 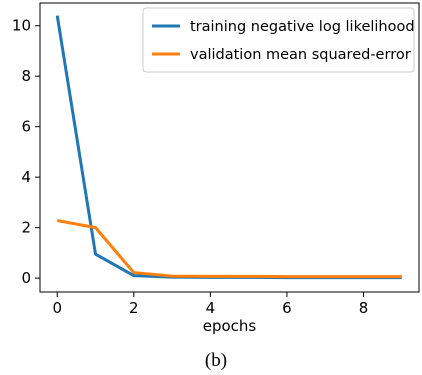 I want to click on x-tick-label: 0, so click(x=57, y=308).